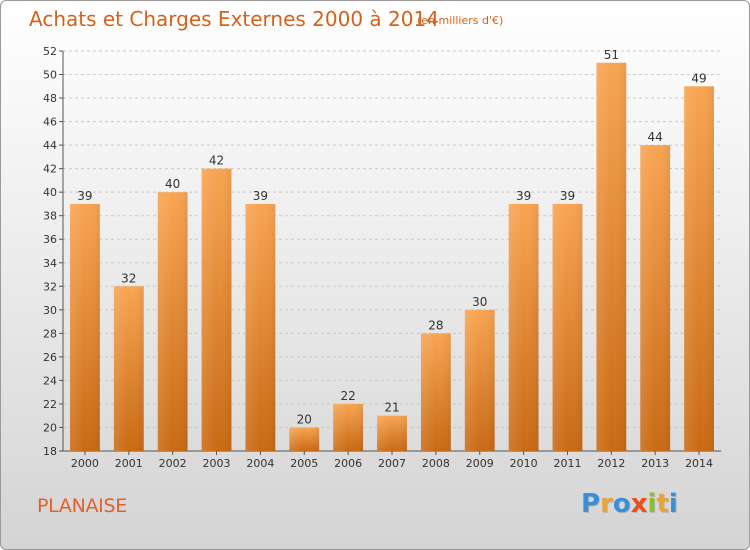 Image resolution: width=750 pixels, height=550 pixels. I want to click on y-tick-label: 30, so click(50, 310).